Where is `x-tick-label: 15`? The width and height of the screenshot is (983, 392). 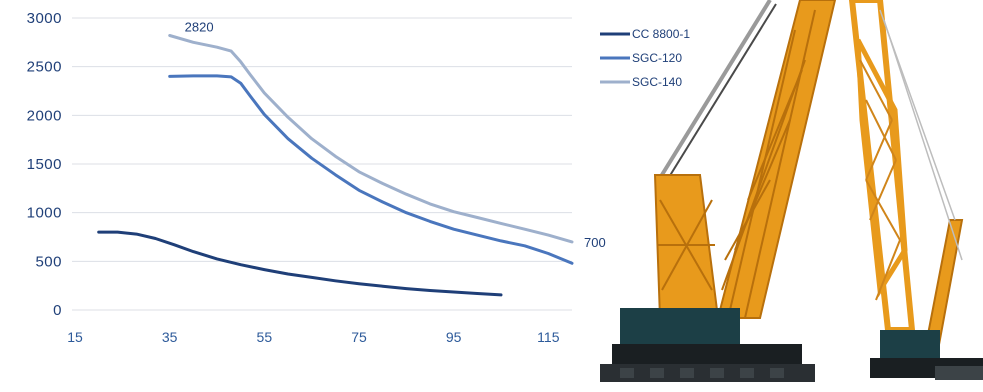
x-tick-label: 15 is located at coordinates (75, 337).